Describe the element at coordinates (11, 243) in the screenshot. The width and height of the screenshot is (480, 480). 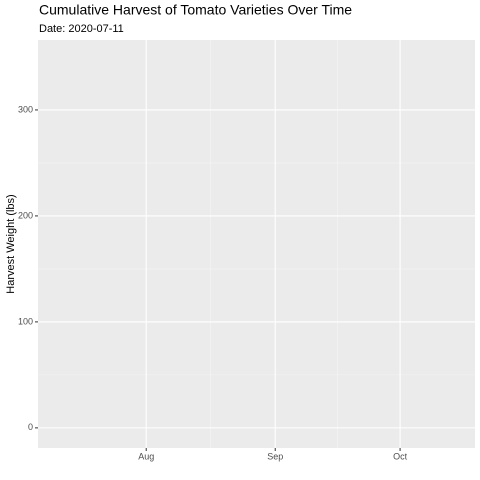
I see `y-axis-label: Harvest Weight (lbs)` at that location.